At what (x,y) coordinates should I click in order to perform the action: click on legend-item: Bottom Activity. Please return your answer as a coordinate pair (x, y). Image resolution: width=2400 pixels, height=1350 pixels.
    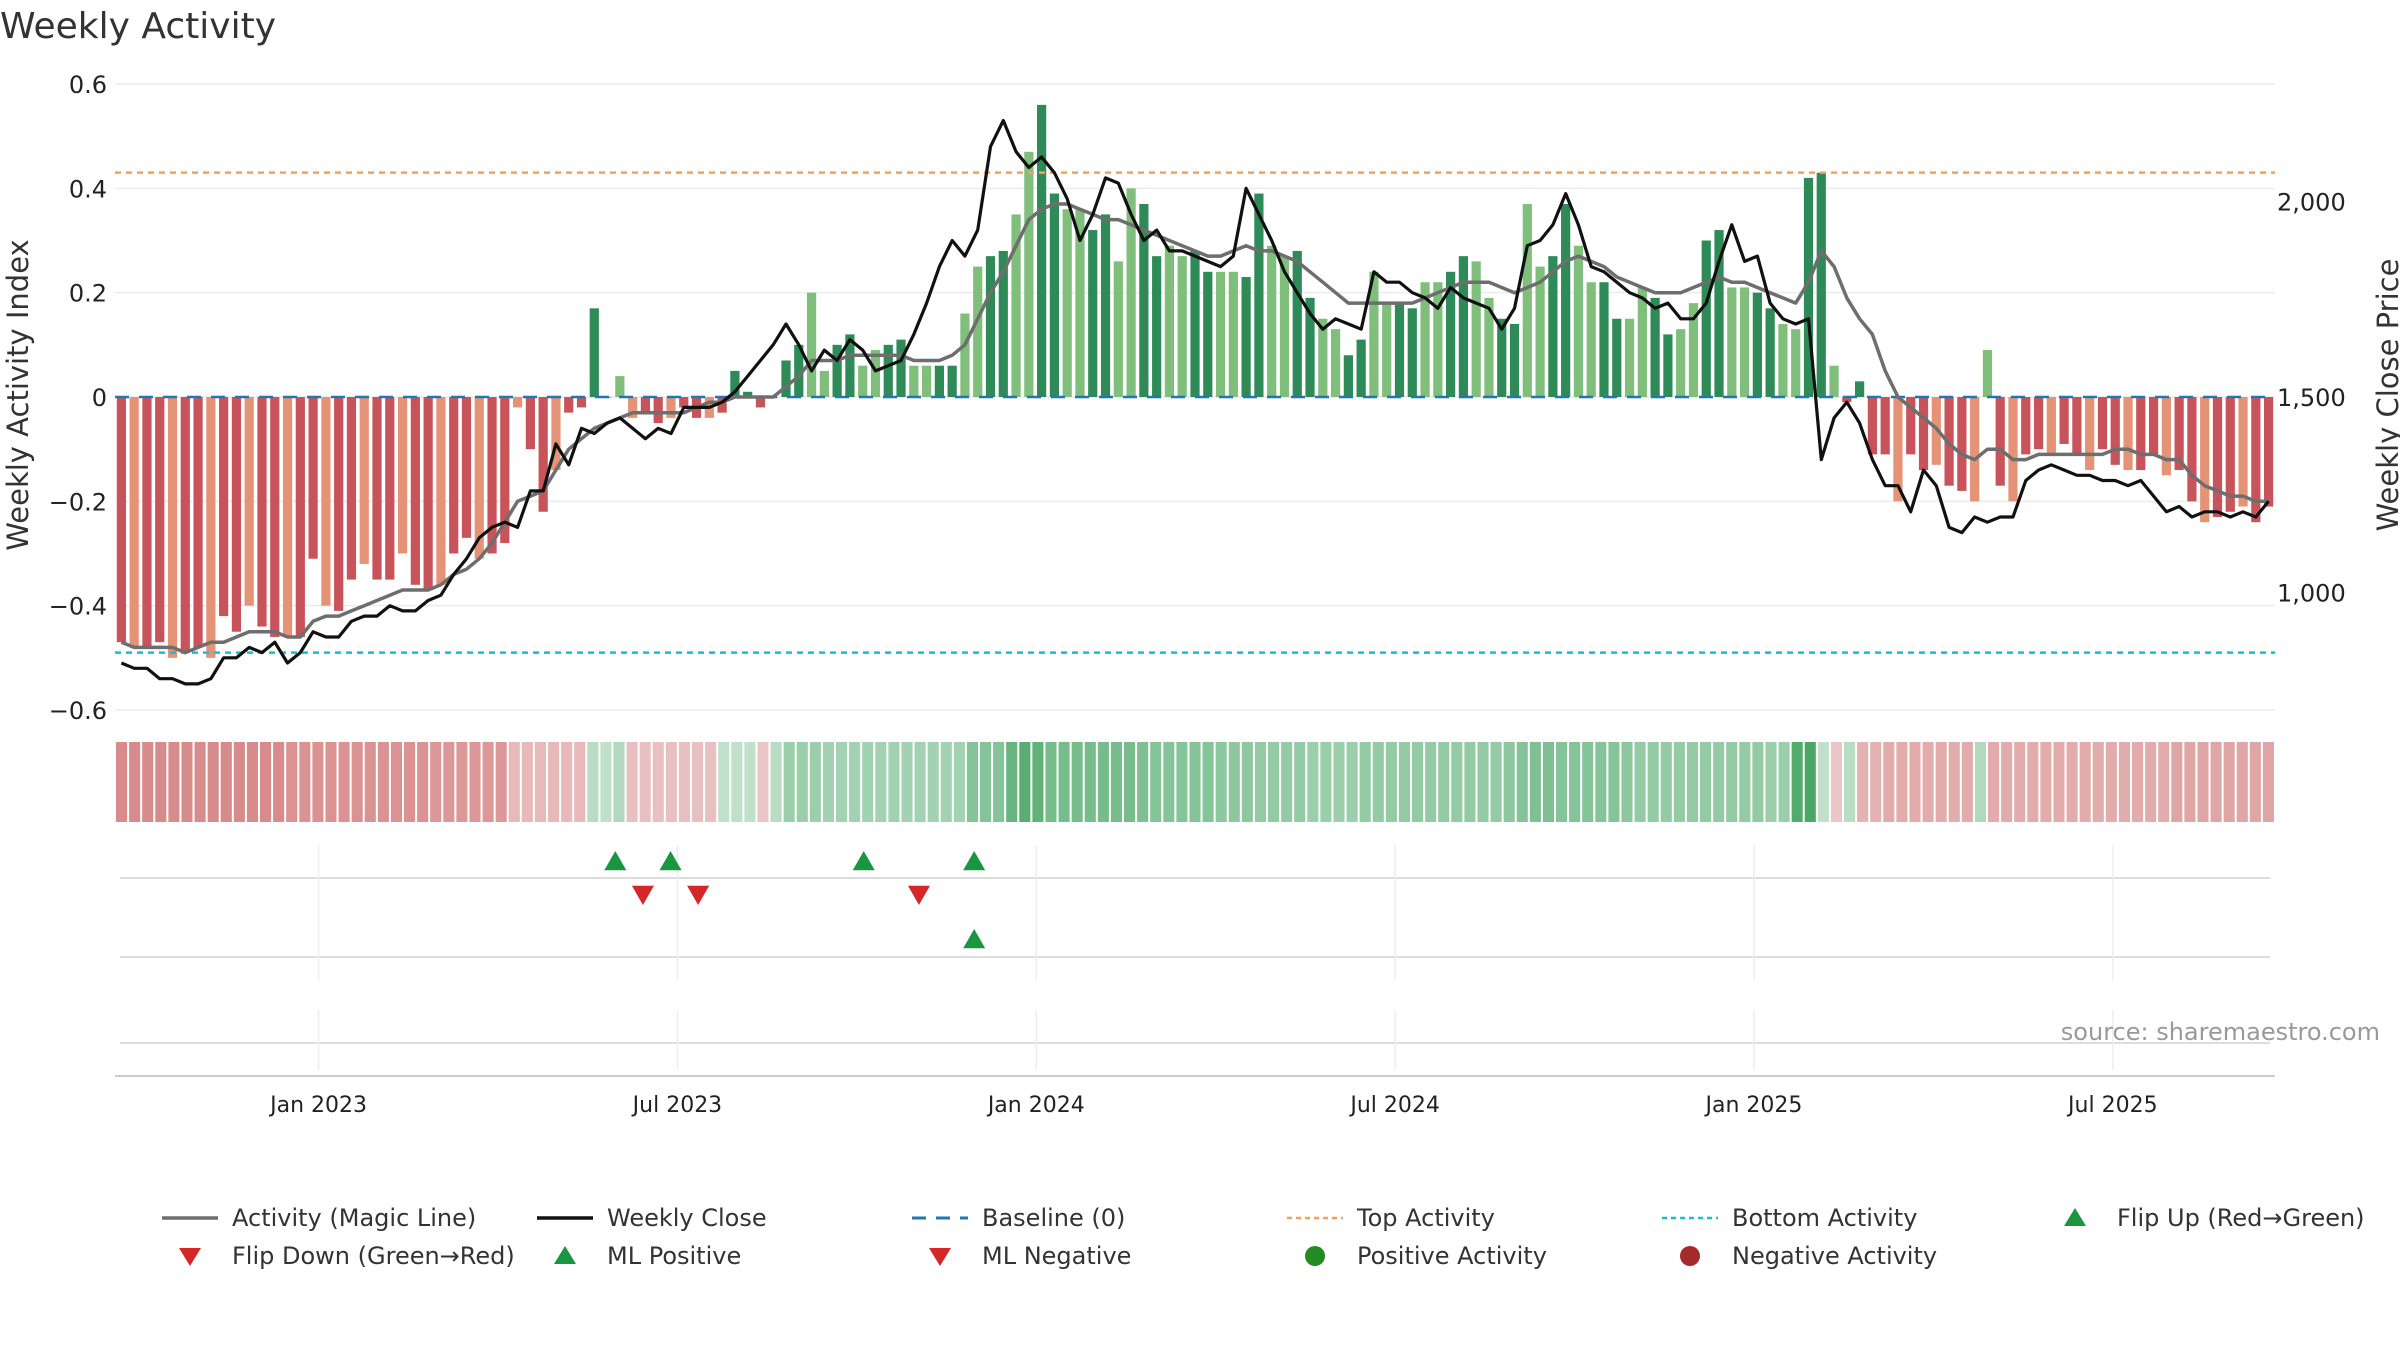
    Looking at the image, I should click on (1788, 1218).